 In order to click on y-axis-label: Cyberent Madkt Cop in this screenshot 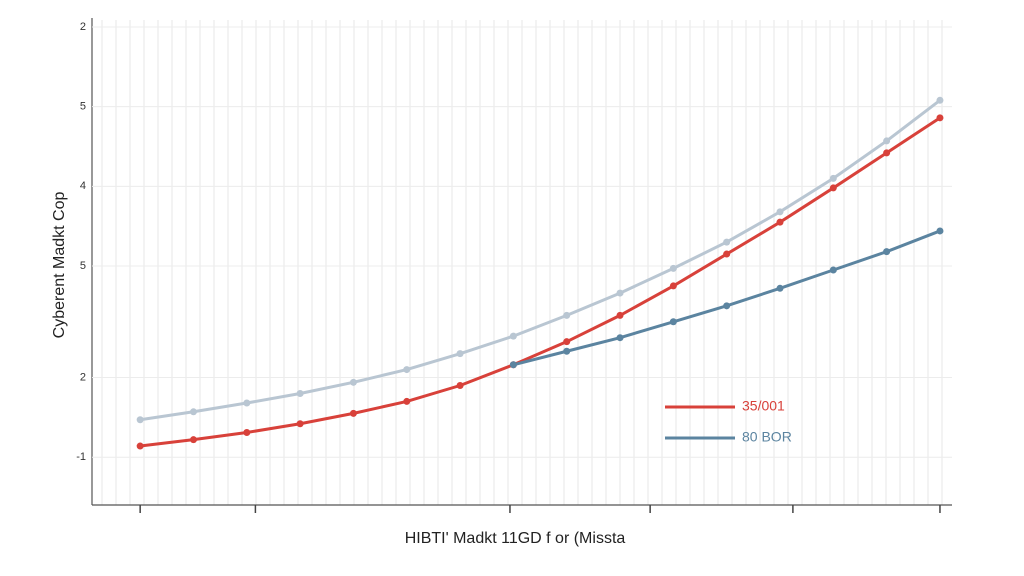, I will do `click(59, 265)`.